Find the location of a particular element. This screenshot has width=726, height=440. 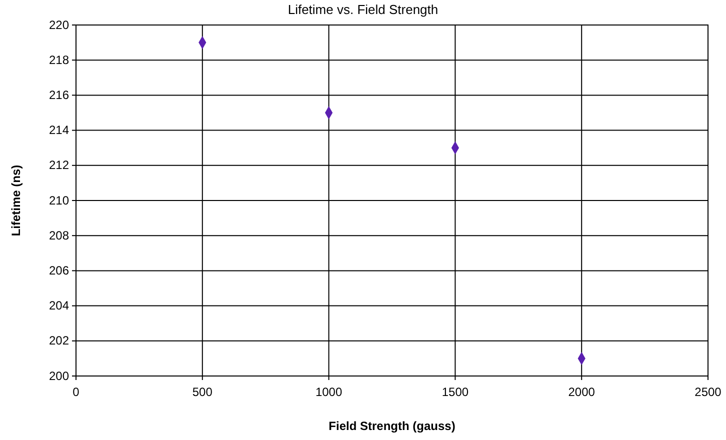

y-tick-label: 214 is located at coordinates (59, 130).